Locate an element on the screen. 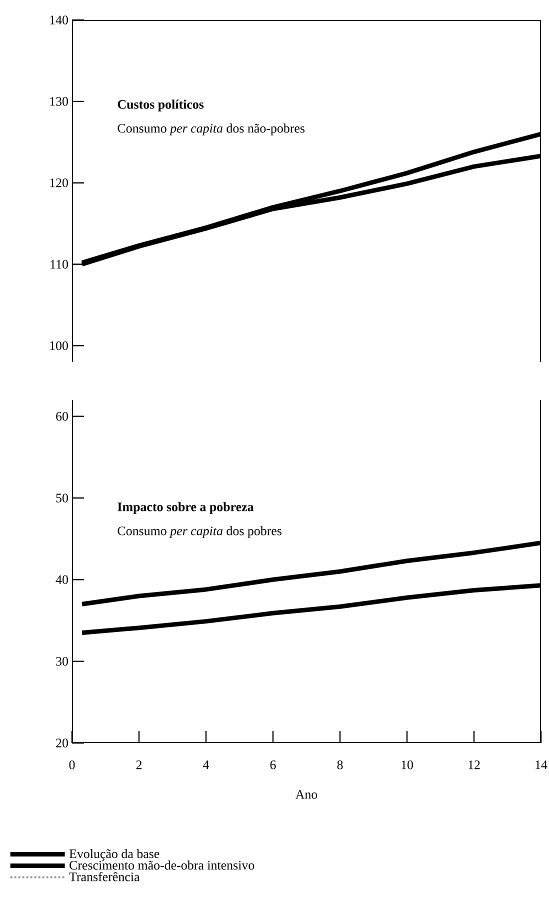  x-tick-label: 4 is located at coordinates (206, 765).